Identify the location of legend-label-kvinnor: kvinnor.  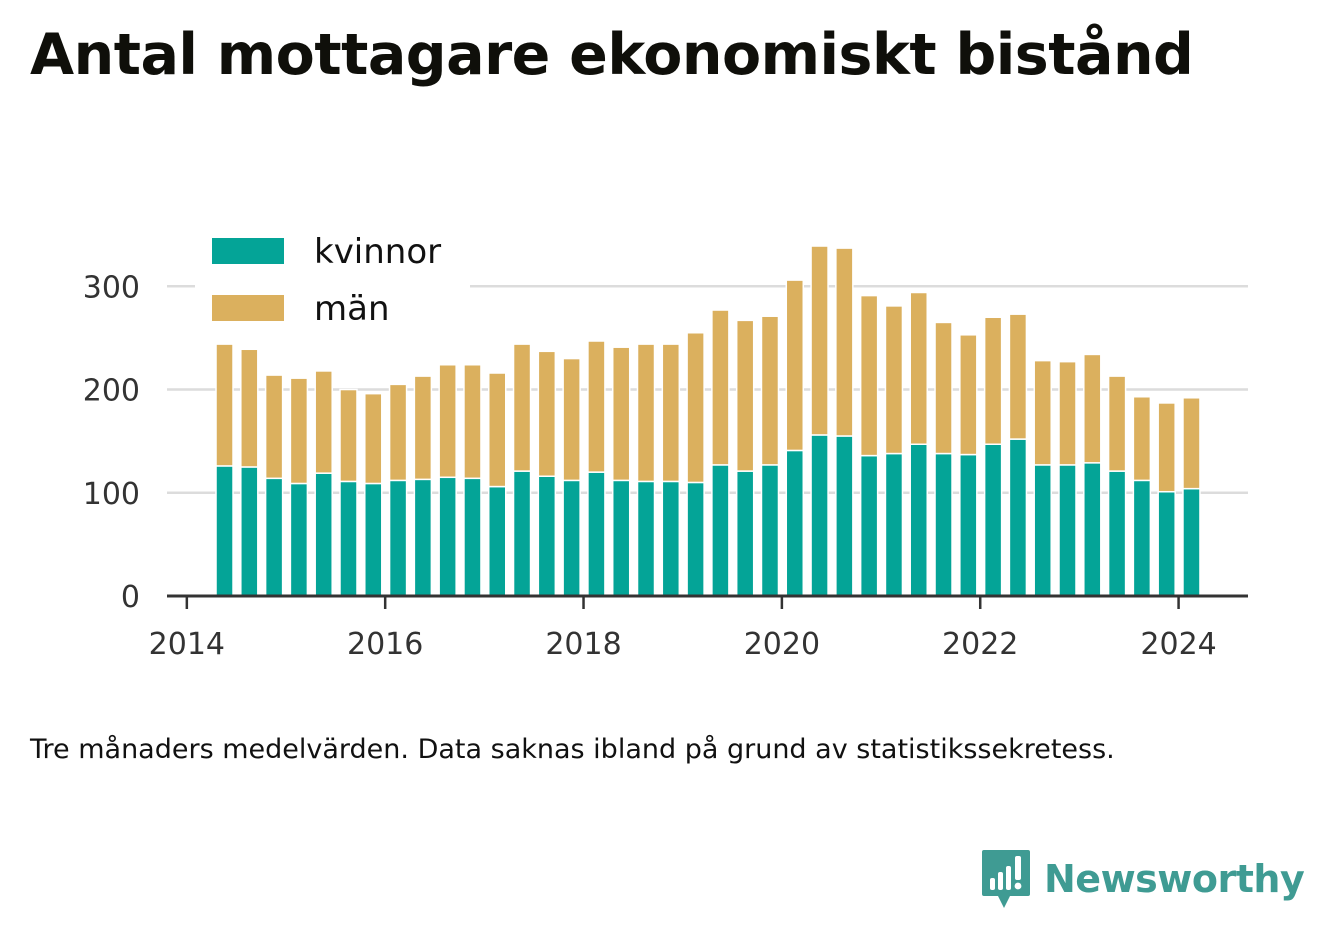
(377, 252).